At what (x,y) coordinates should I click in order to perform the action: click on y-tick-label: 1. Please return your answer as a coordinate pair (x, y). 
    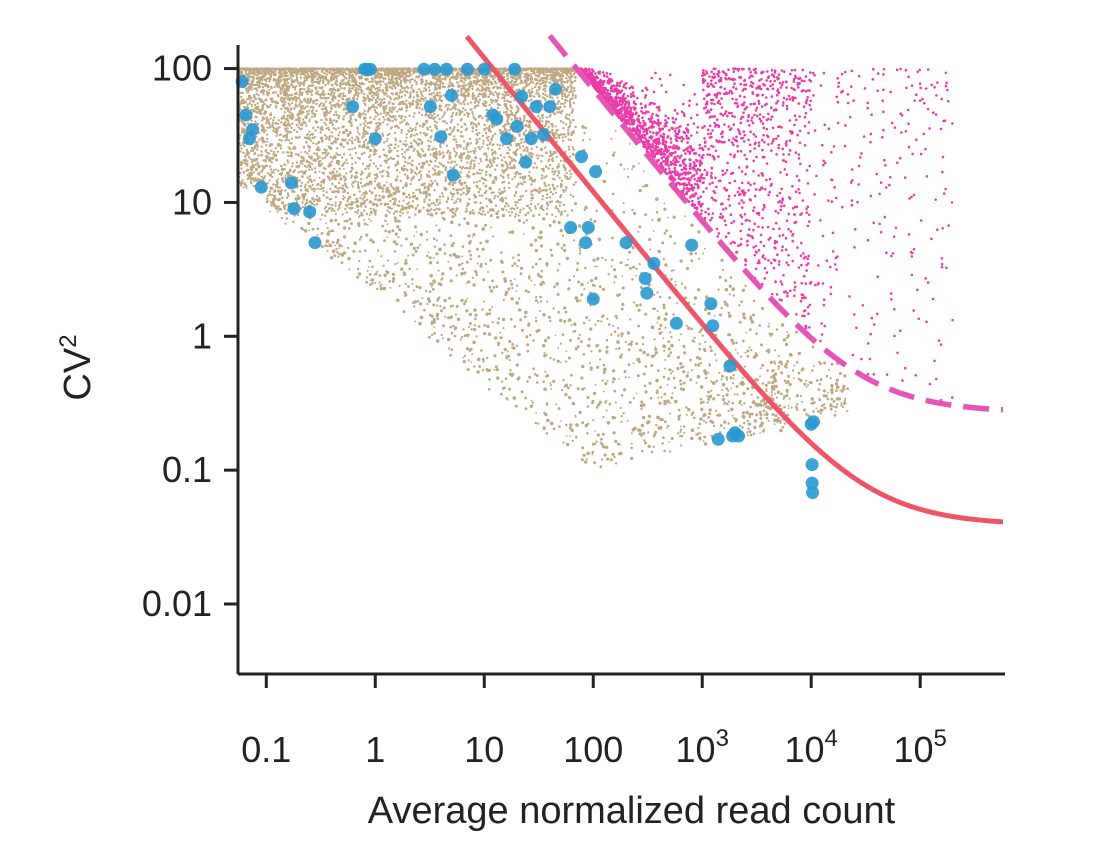
    Looking at the image, I should click on (202, 335).